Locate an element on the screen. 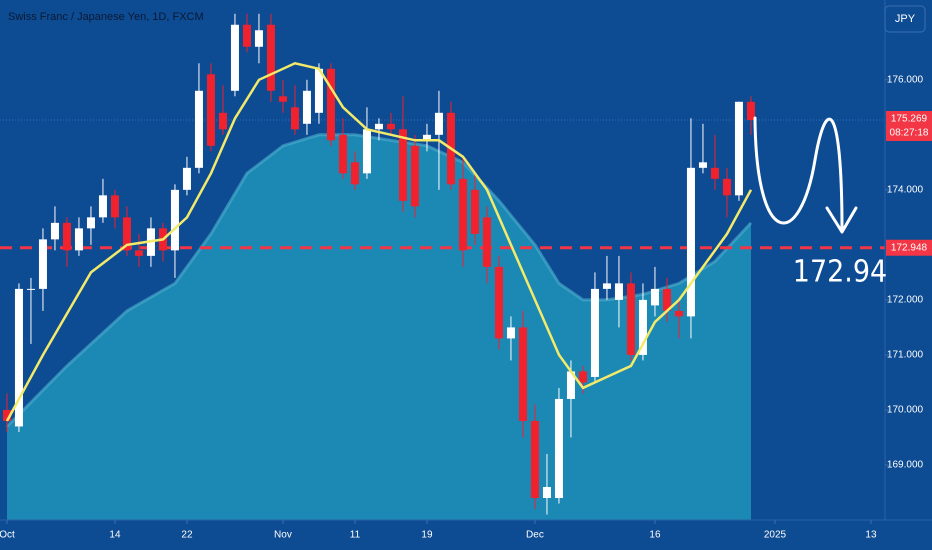 The height and width of the screenshot is (550, 932). projection-arrow is located at coordinates (798, 174).